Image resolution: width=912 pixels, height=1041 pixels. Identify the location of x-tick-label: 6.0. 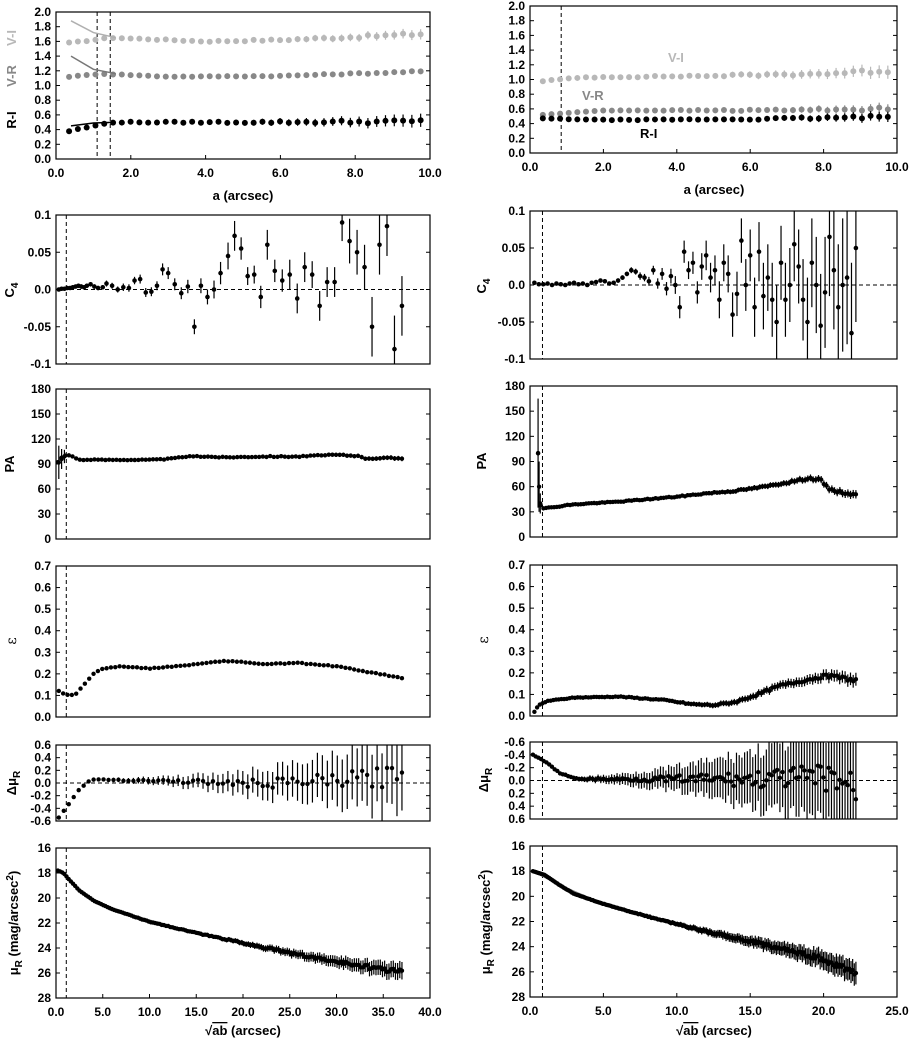
(750, 167).